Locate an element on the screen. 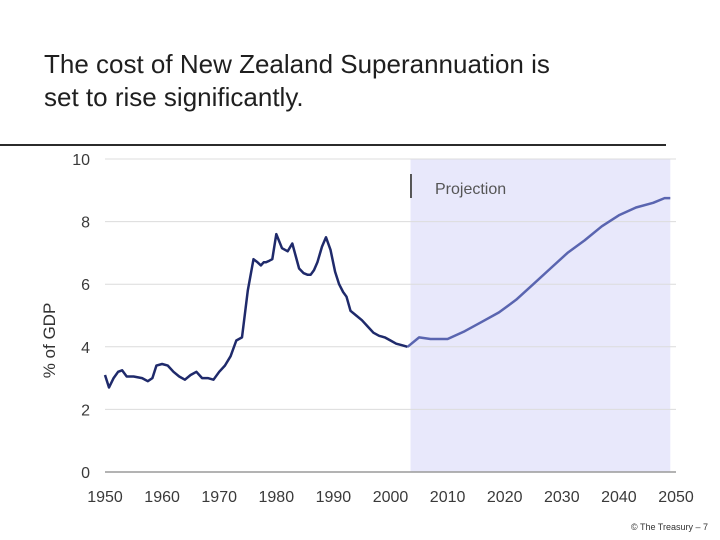  y-axis-title: % of GDP is located at coordinates (49, 341).